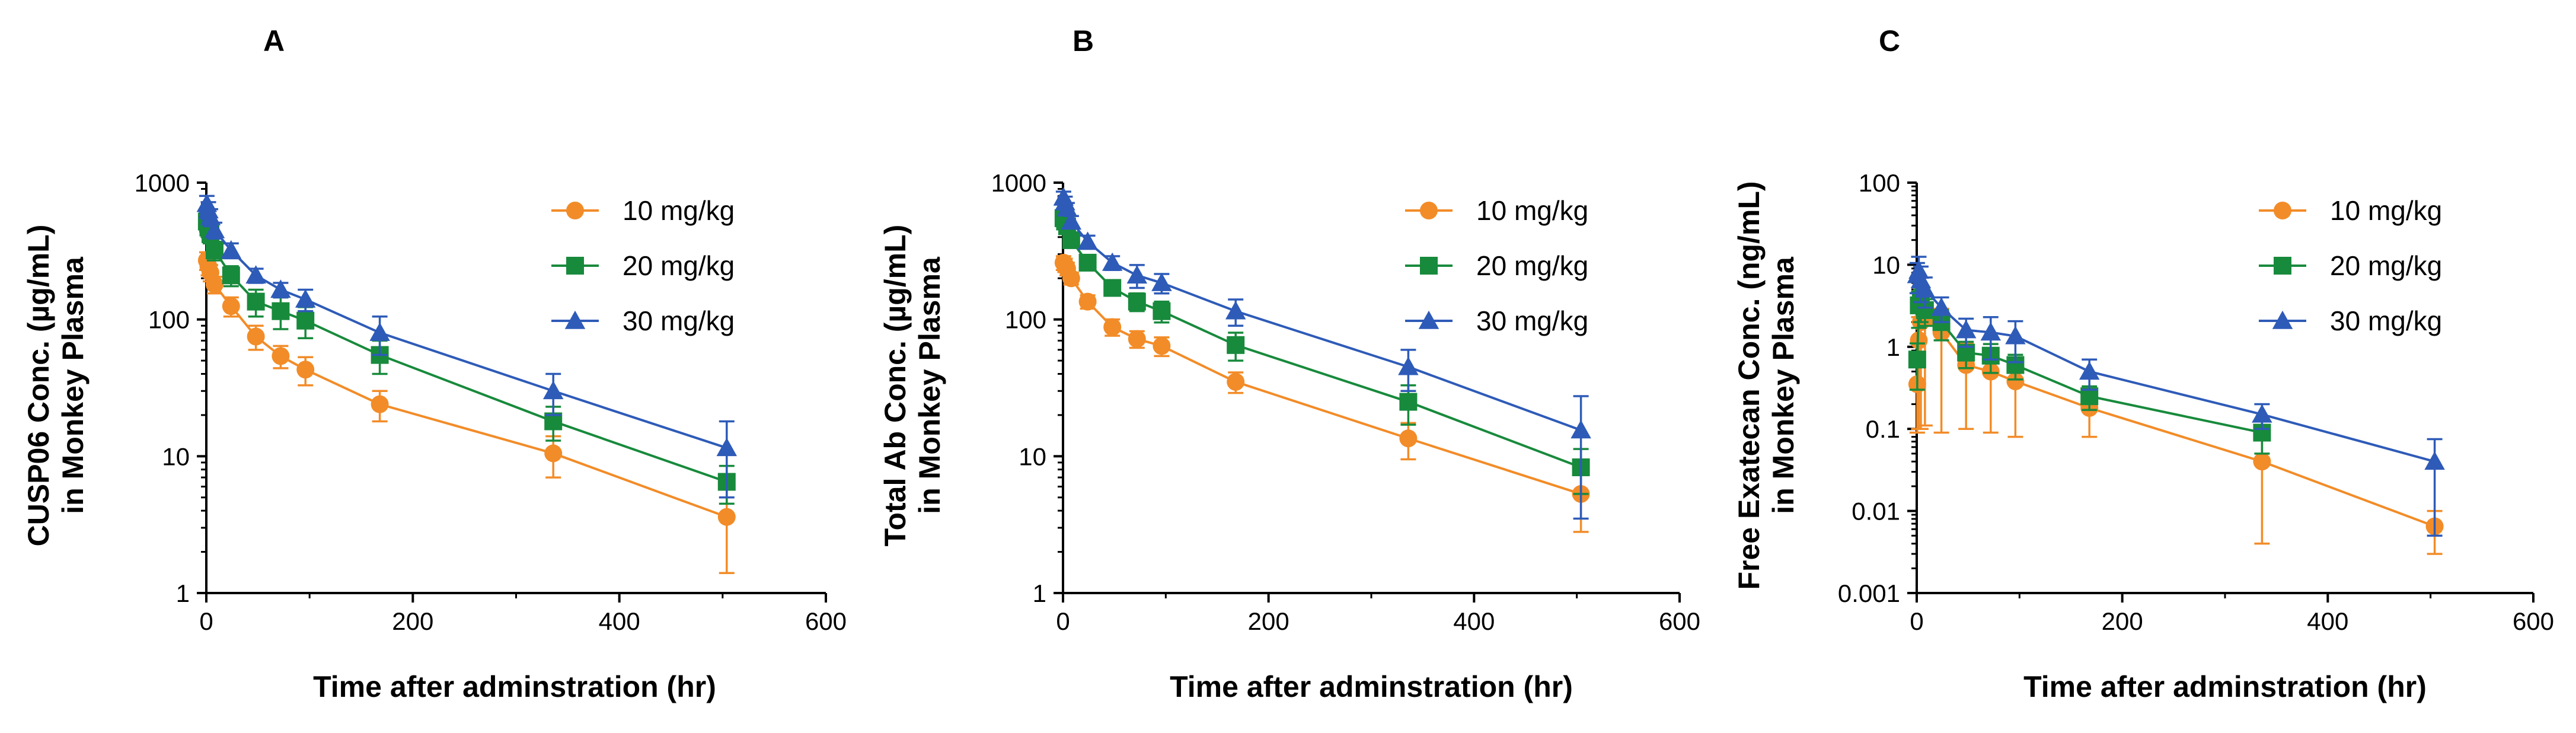 The width and height of the screenshot is (2576, 733). Describe the element at coordinates (1749, 385) in the screenshot. I see `y-axis-title-line1: Free Exatecan Conc. (ng/mL)` at that location.